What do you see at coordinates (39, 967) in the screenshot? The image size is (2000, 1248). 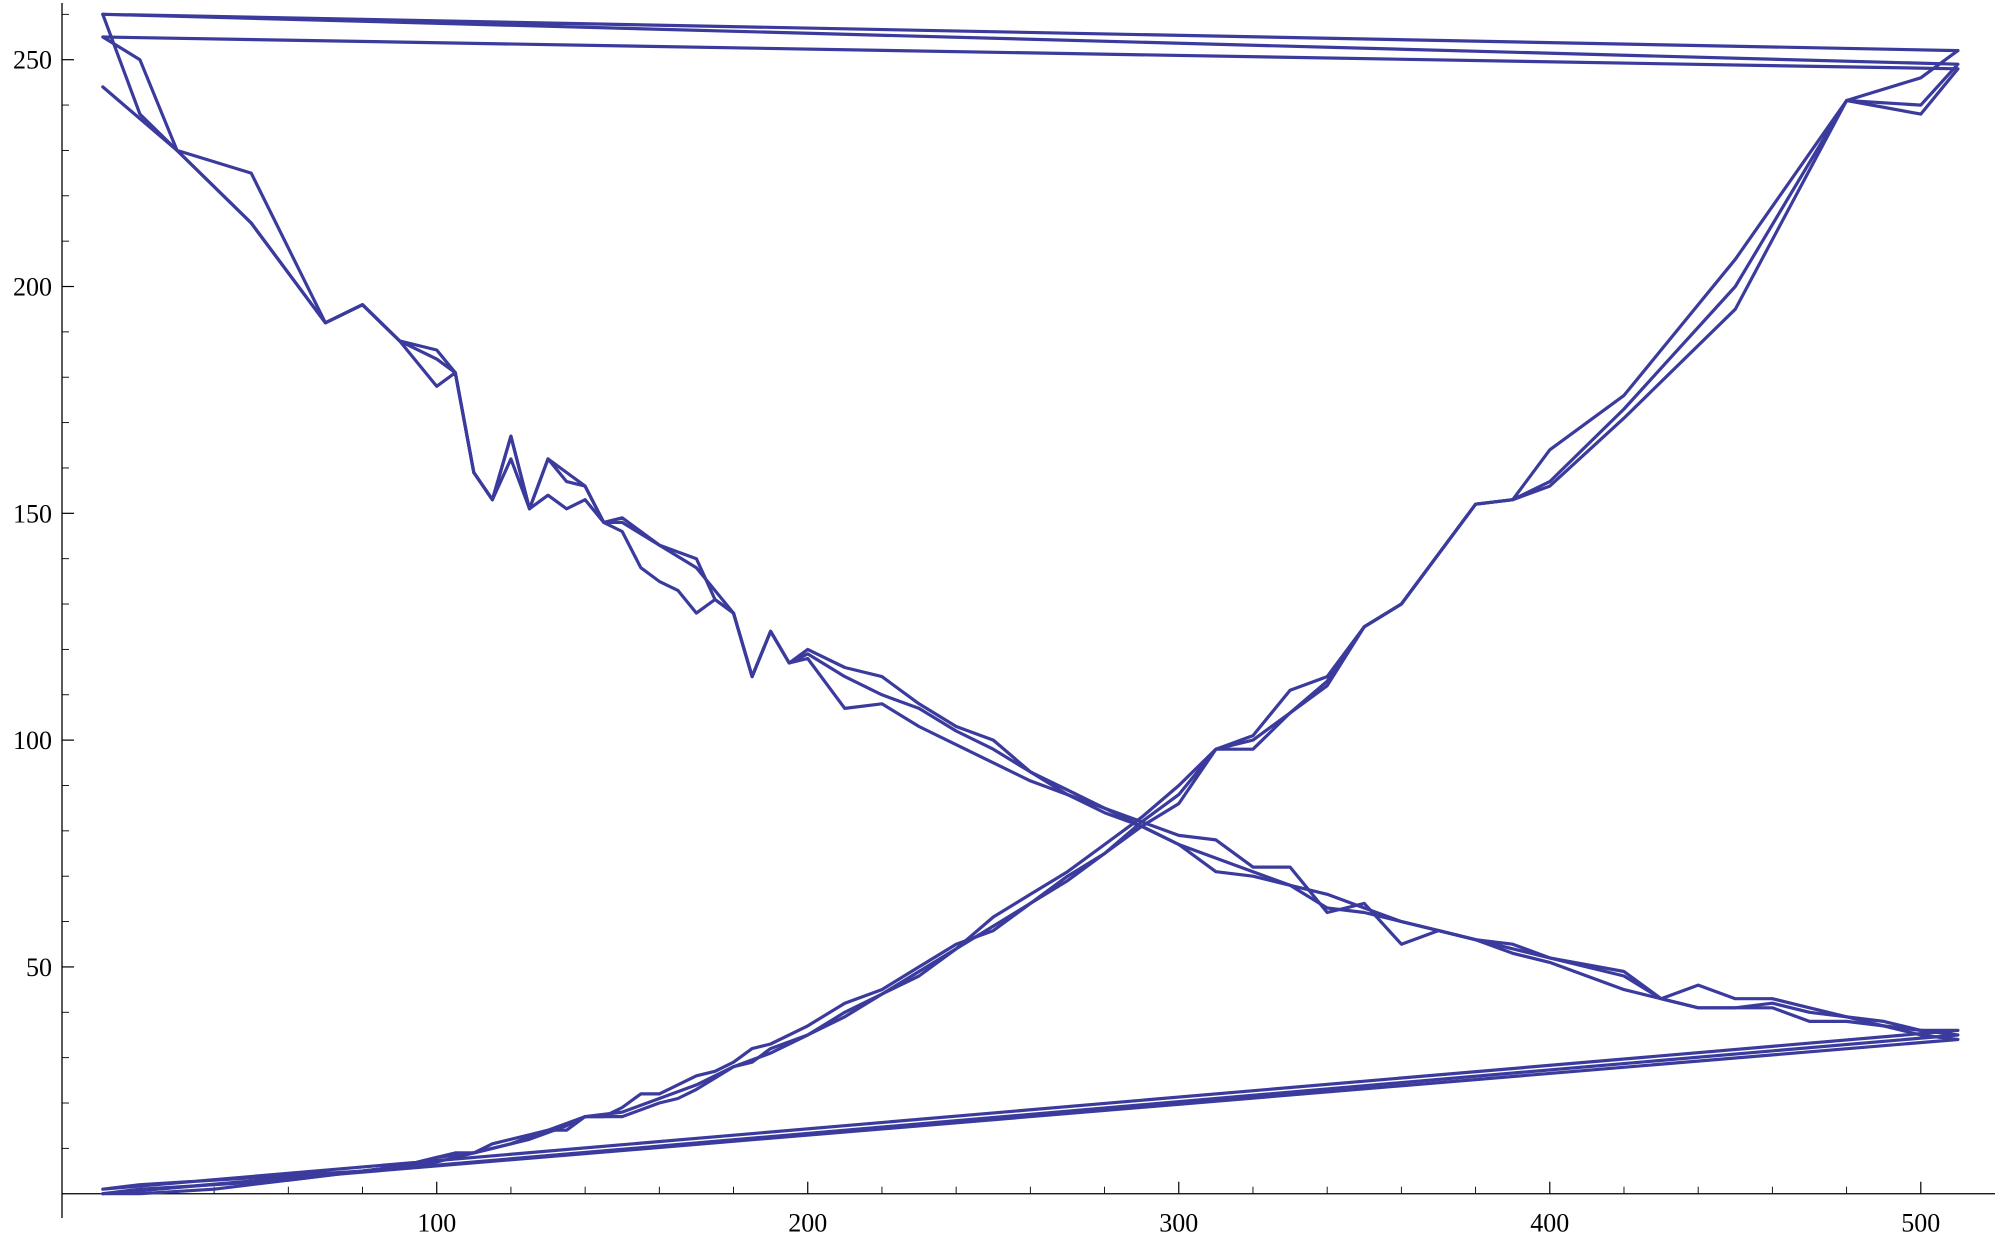 I see `y-tick-label: 50` at bounding box center [39, 967].